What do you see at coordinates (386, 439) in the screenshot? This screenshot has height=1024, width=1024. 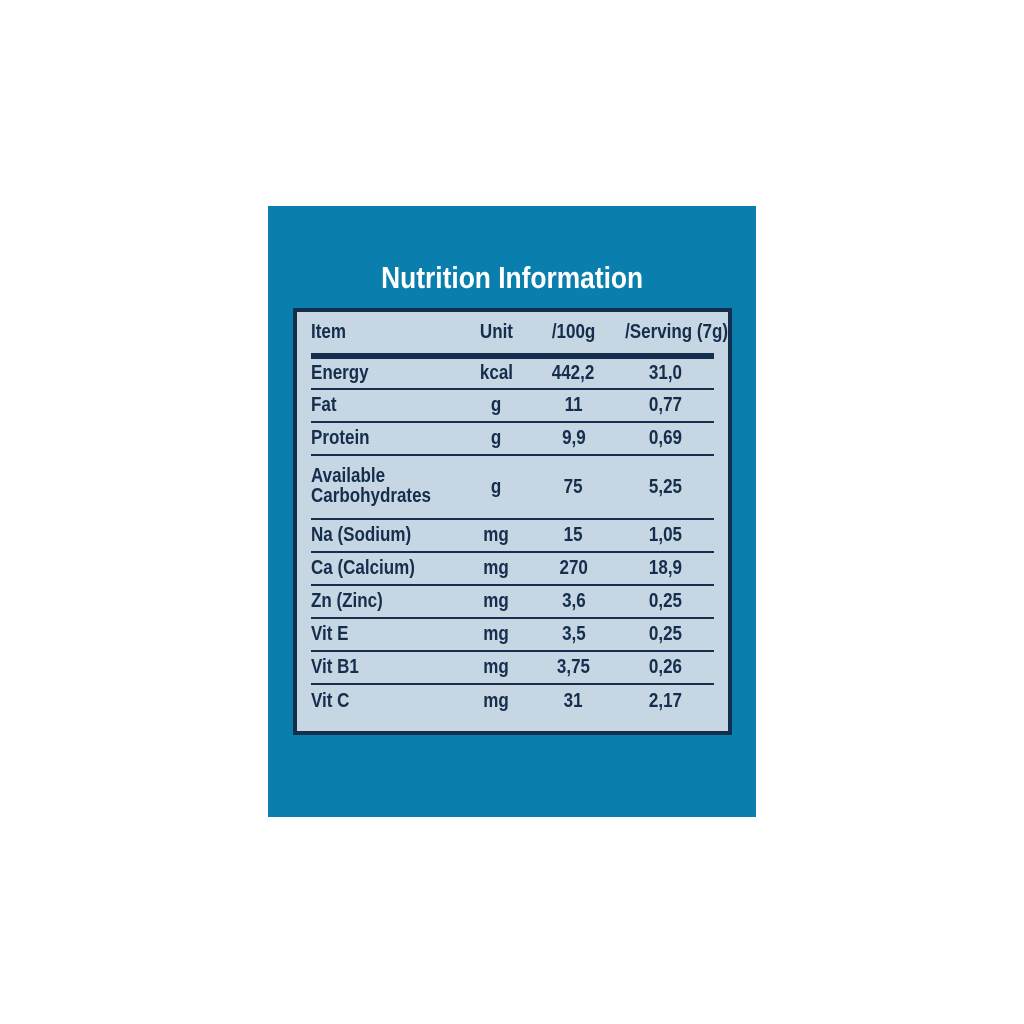 I see `row-item-label: Protein` at bounding box center [386, 439].